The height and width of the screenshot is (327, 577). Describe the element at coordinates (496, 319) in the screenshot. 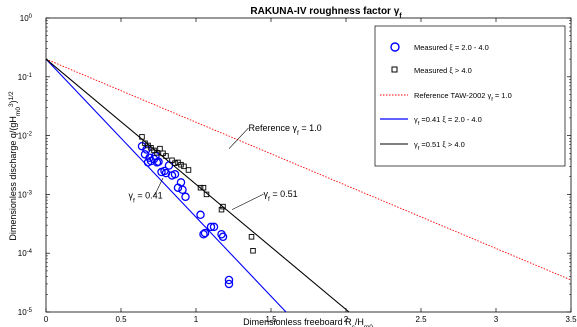

I see `x-tick-label: 3` at that location.